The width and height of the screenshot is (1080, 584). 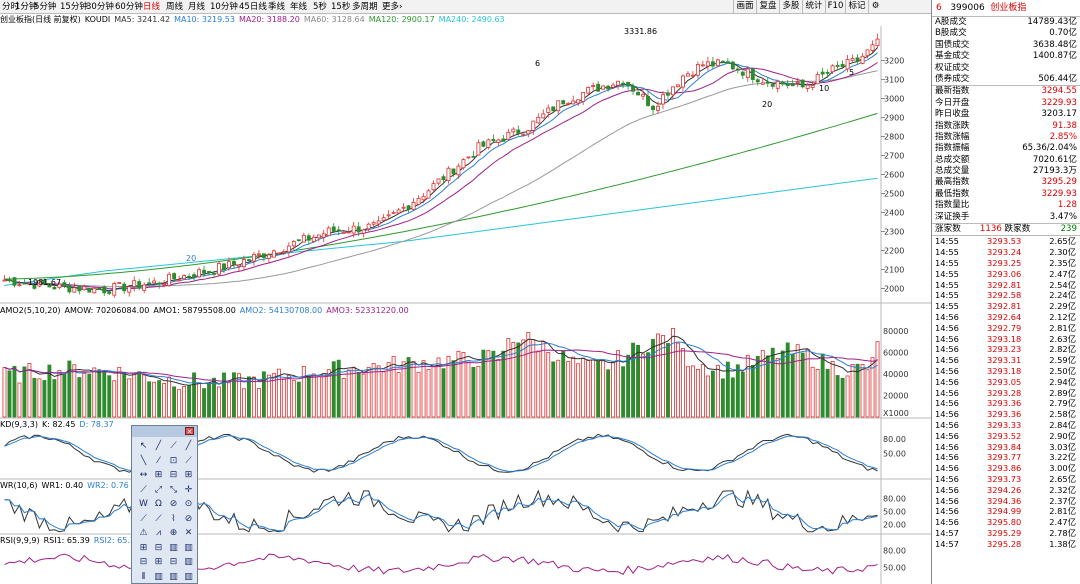 What do you see at coordinates (1006, 479) in the screenshot?
I see `tick-row: 14:56 3293.73 2.65亿` at bounding box center [1006, 479].